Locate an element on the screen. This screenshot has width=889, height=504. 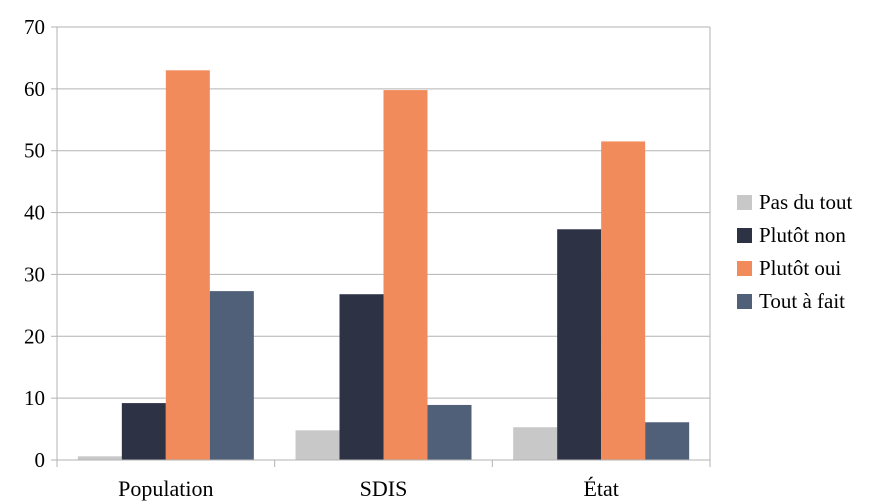
bar-sdis-plutot-oui is located at coordinates (405, 275).